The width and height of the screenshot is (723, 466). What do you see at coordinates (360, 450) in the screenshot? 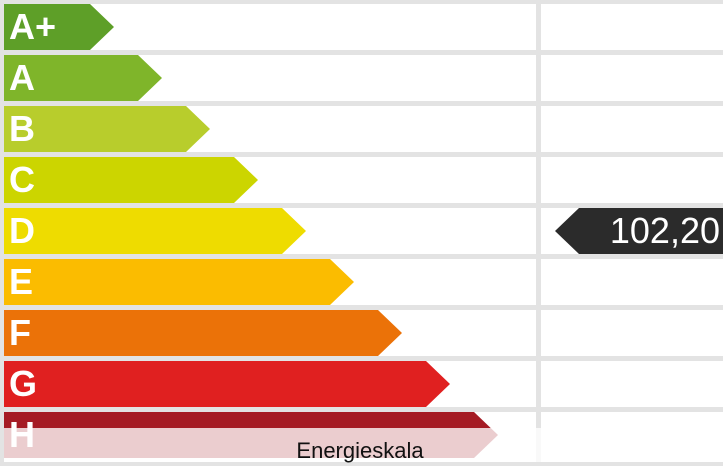
I see `caption-label: Energieskala` at bounding box center [360, 450].